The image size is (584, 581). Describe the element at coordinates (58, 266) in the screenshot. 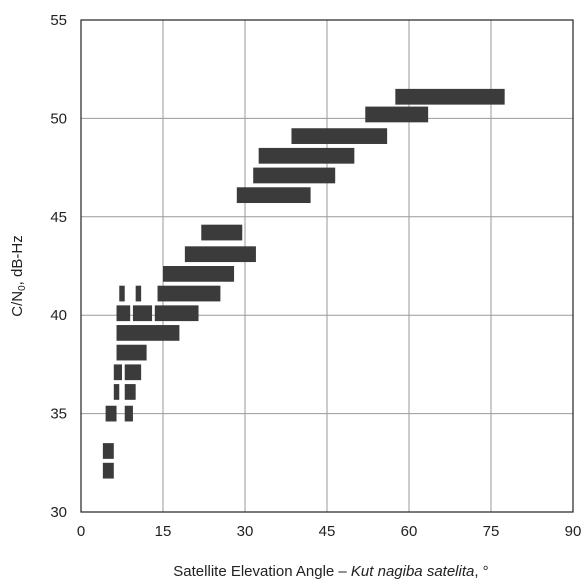

I see `y-tick-labels: 30 35 40 45 50 55` at that location.